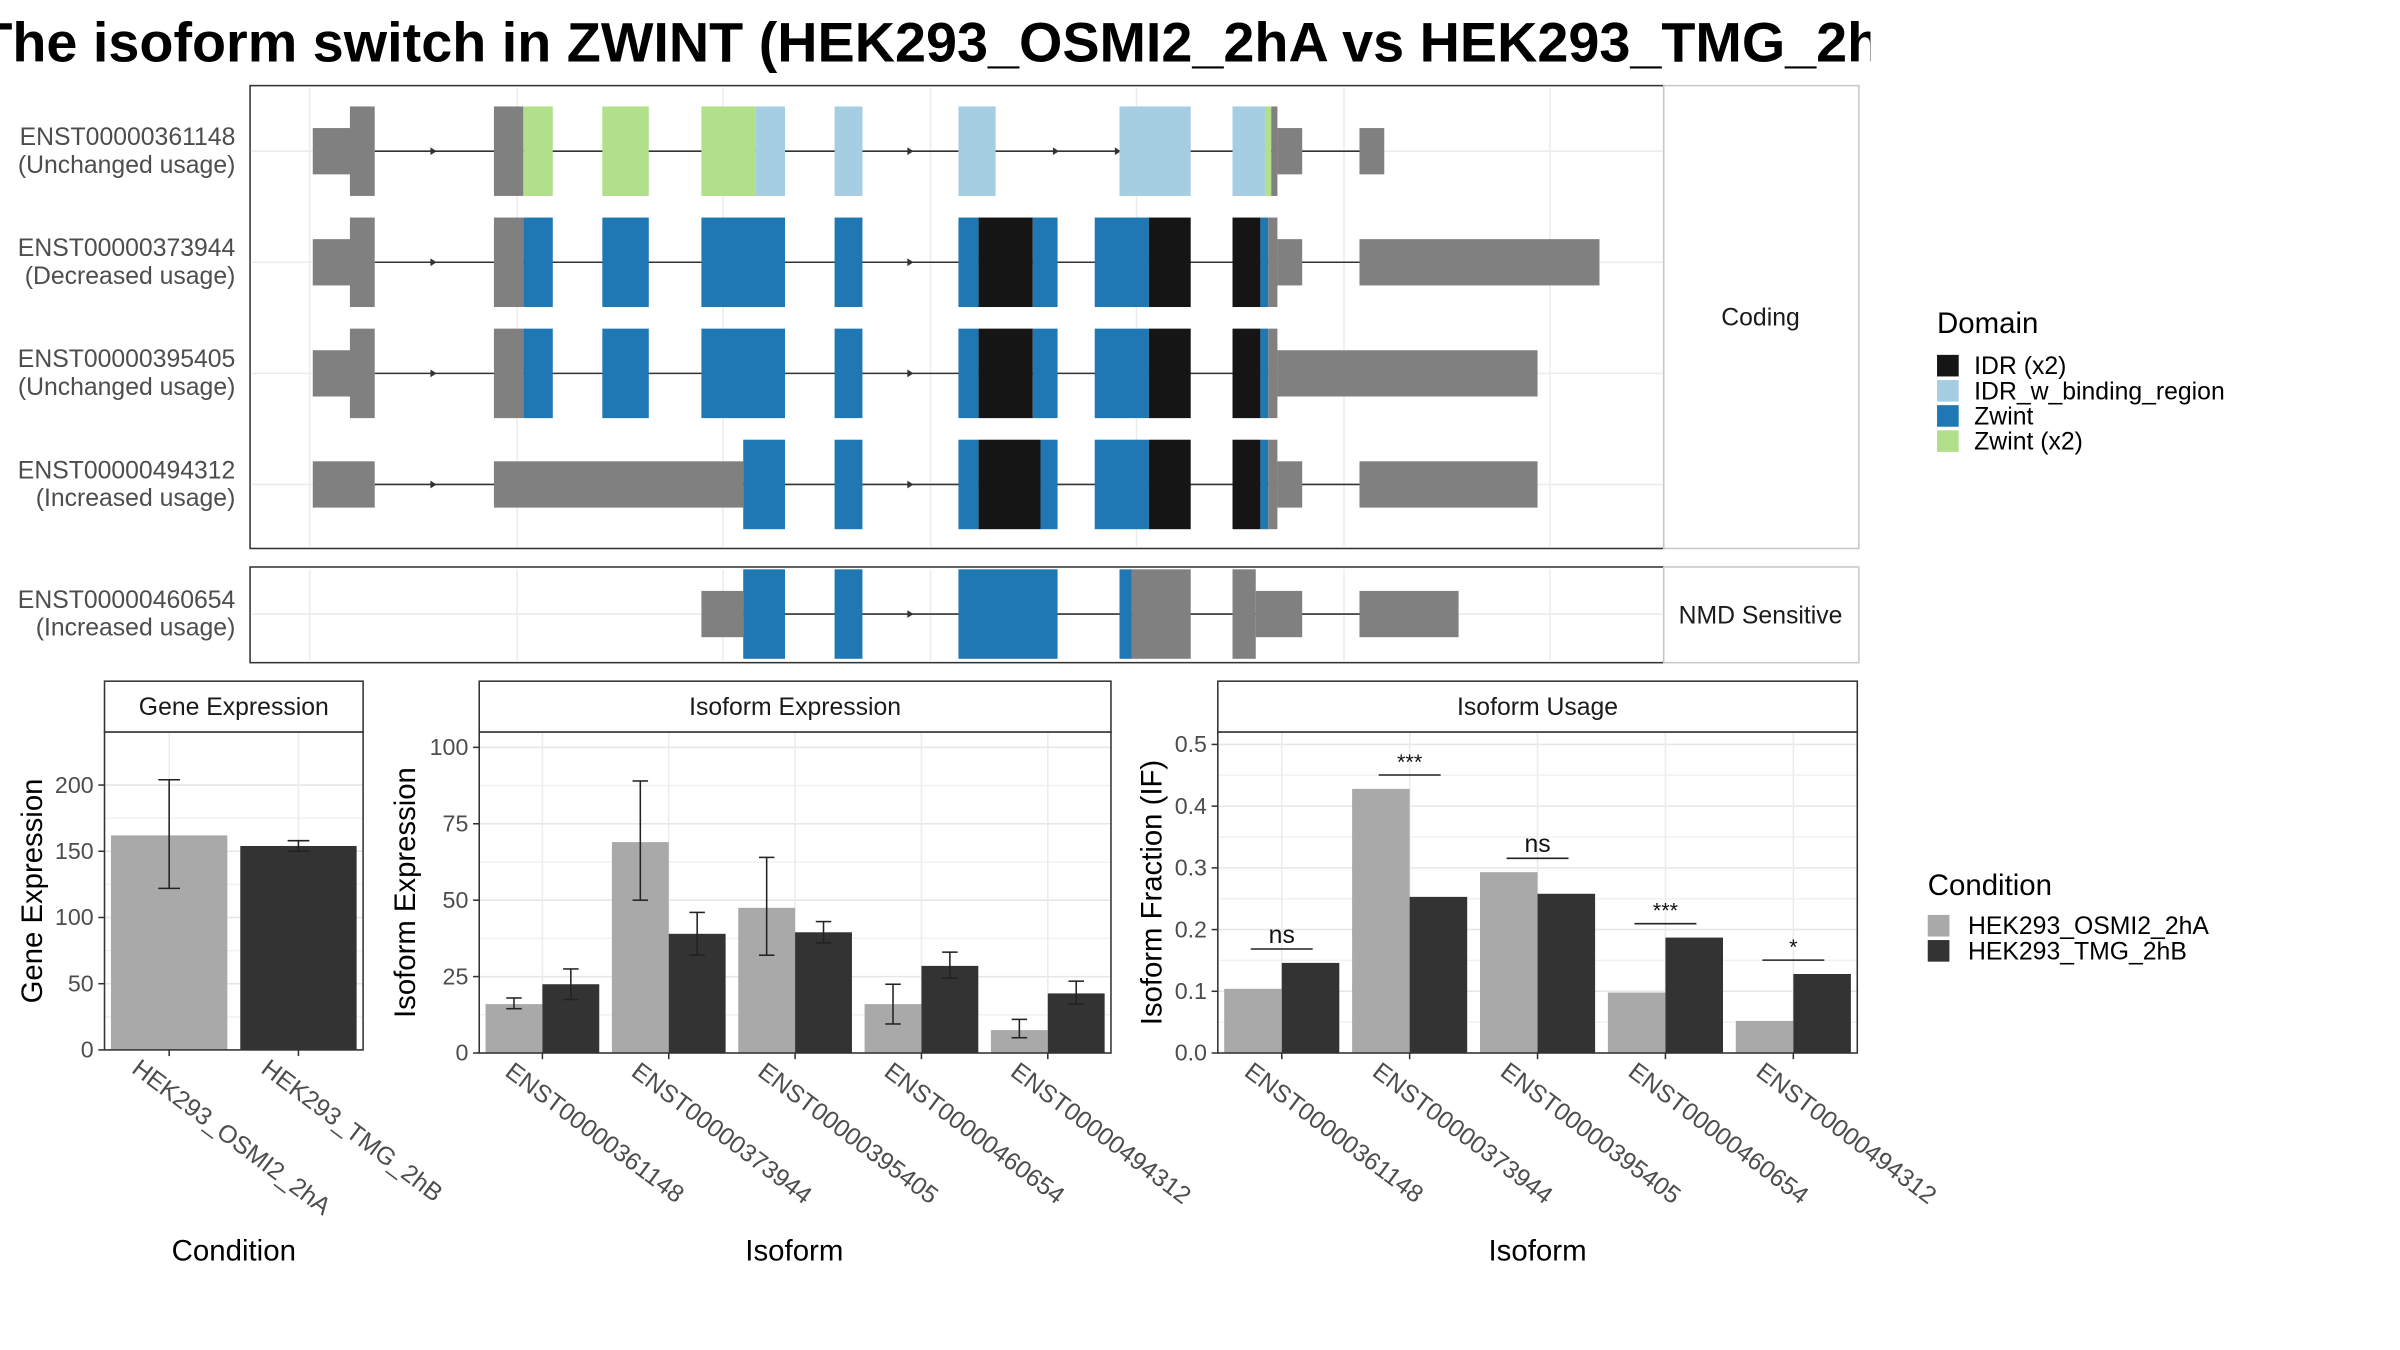  What do you see at coordinates (456, 824) in the screenshot?
I see `y-tick-label: 75` at bounding box center [456, 824].